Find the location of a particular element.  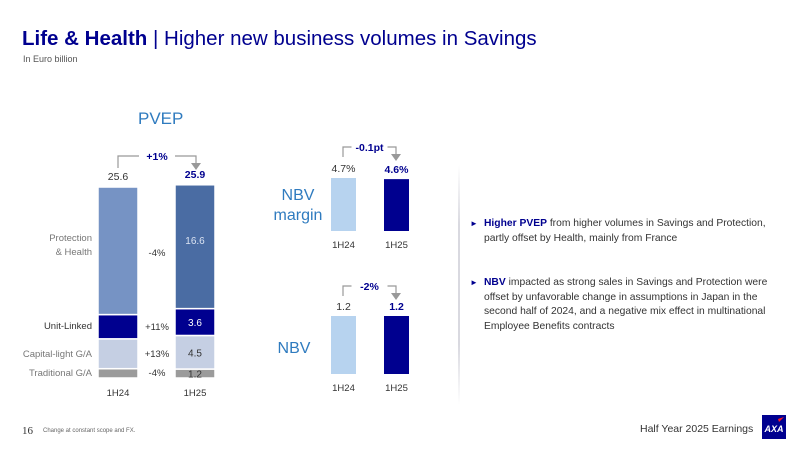

nbv-margin-value-label: 4.6% is located at coordinates (397, 170).